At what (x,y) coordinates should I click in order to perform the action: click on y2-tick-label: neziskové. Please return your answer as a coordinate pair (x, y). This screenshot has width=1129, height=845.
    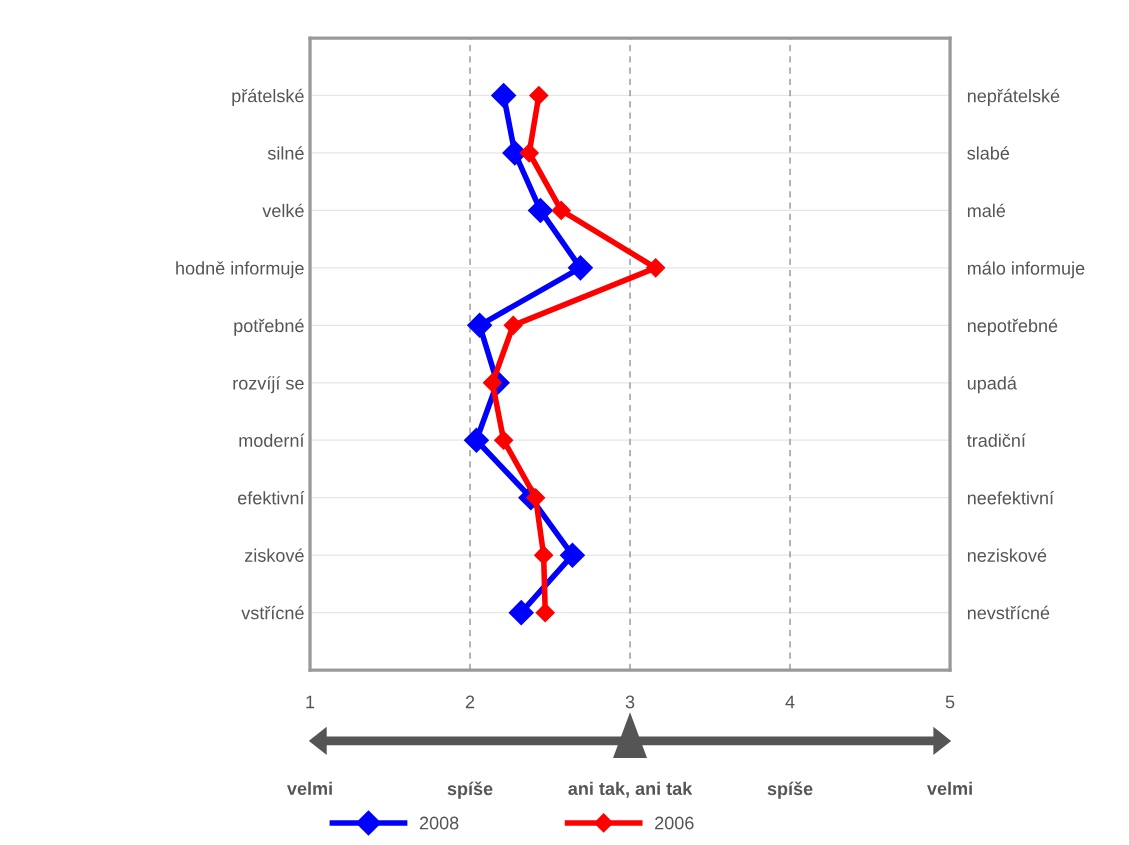
    Looking at the image, I should click on (1007, 555).